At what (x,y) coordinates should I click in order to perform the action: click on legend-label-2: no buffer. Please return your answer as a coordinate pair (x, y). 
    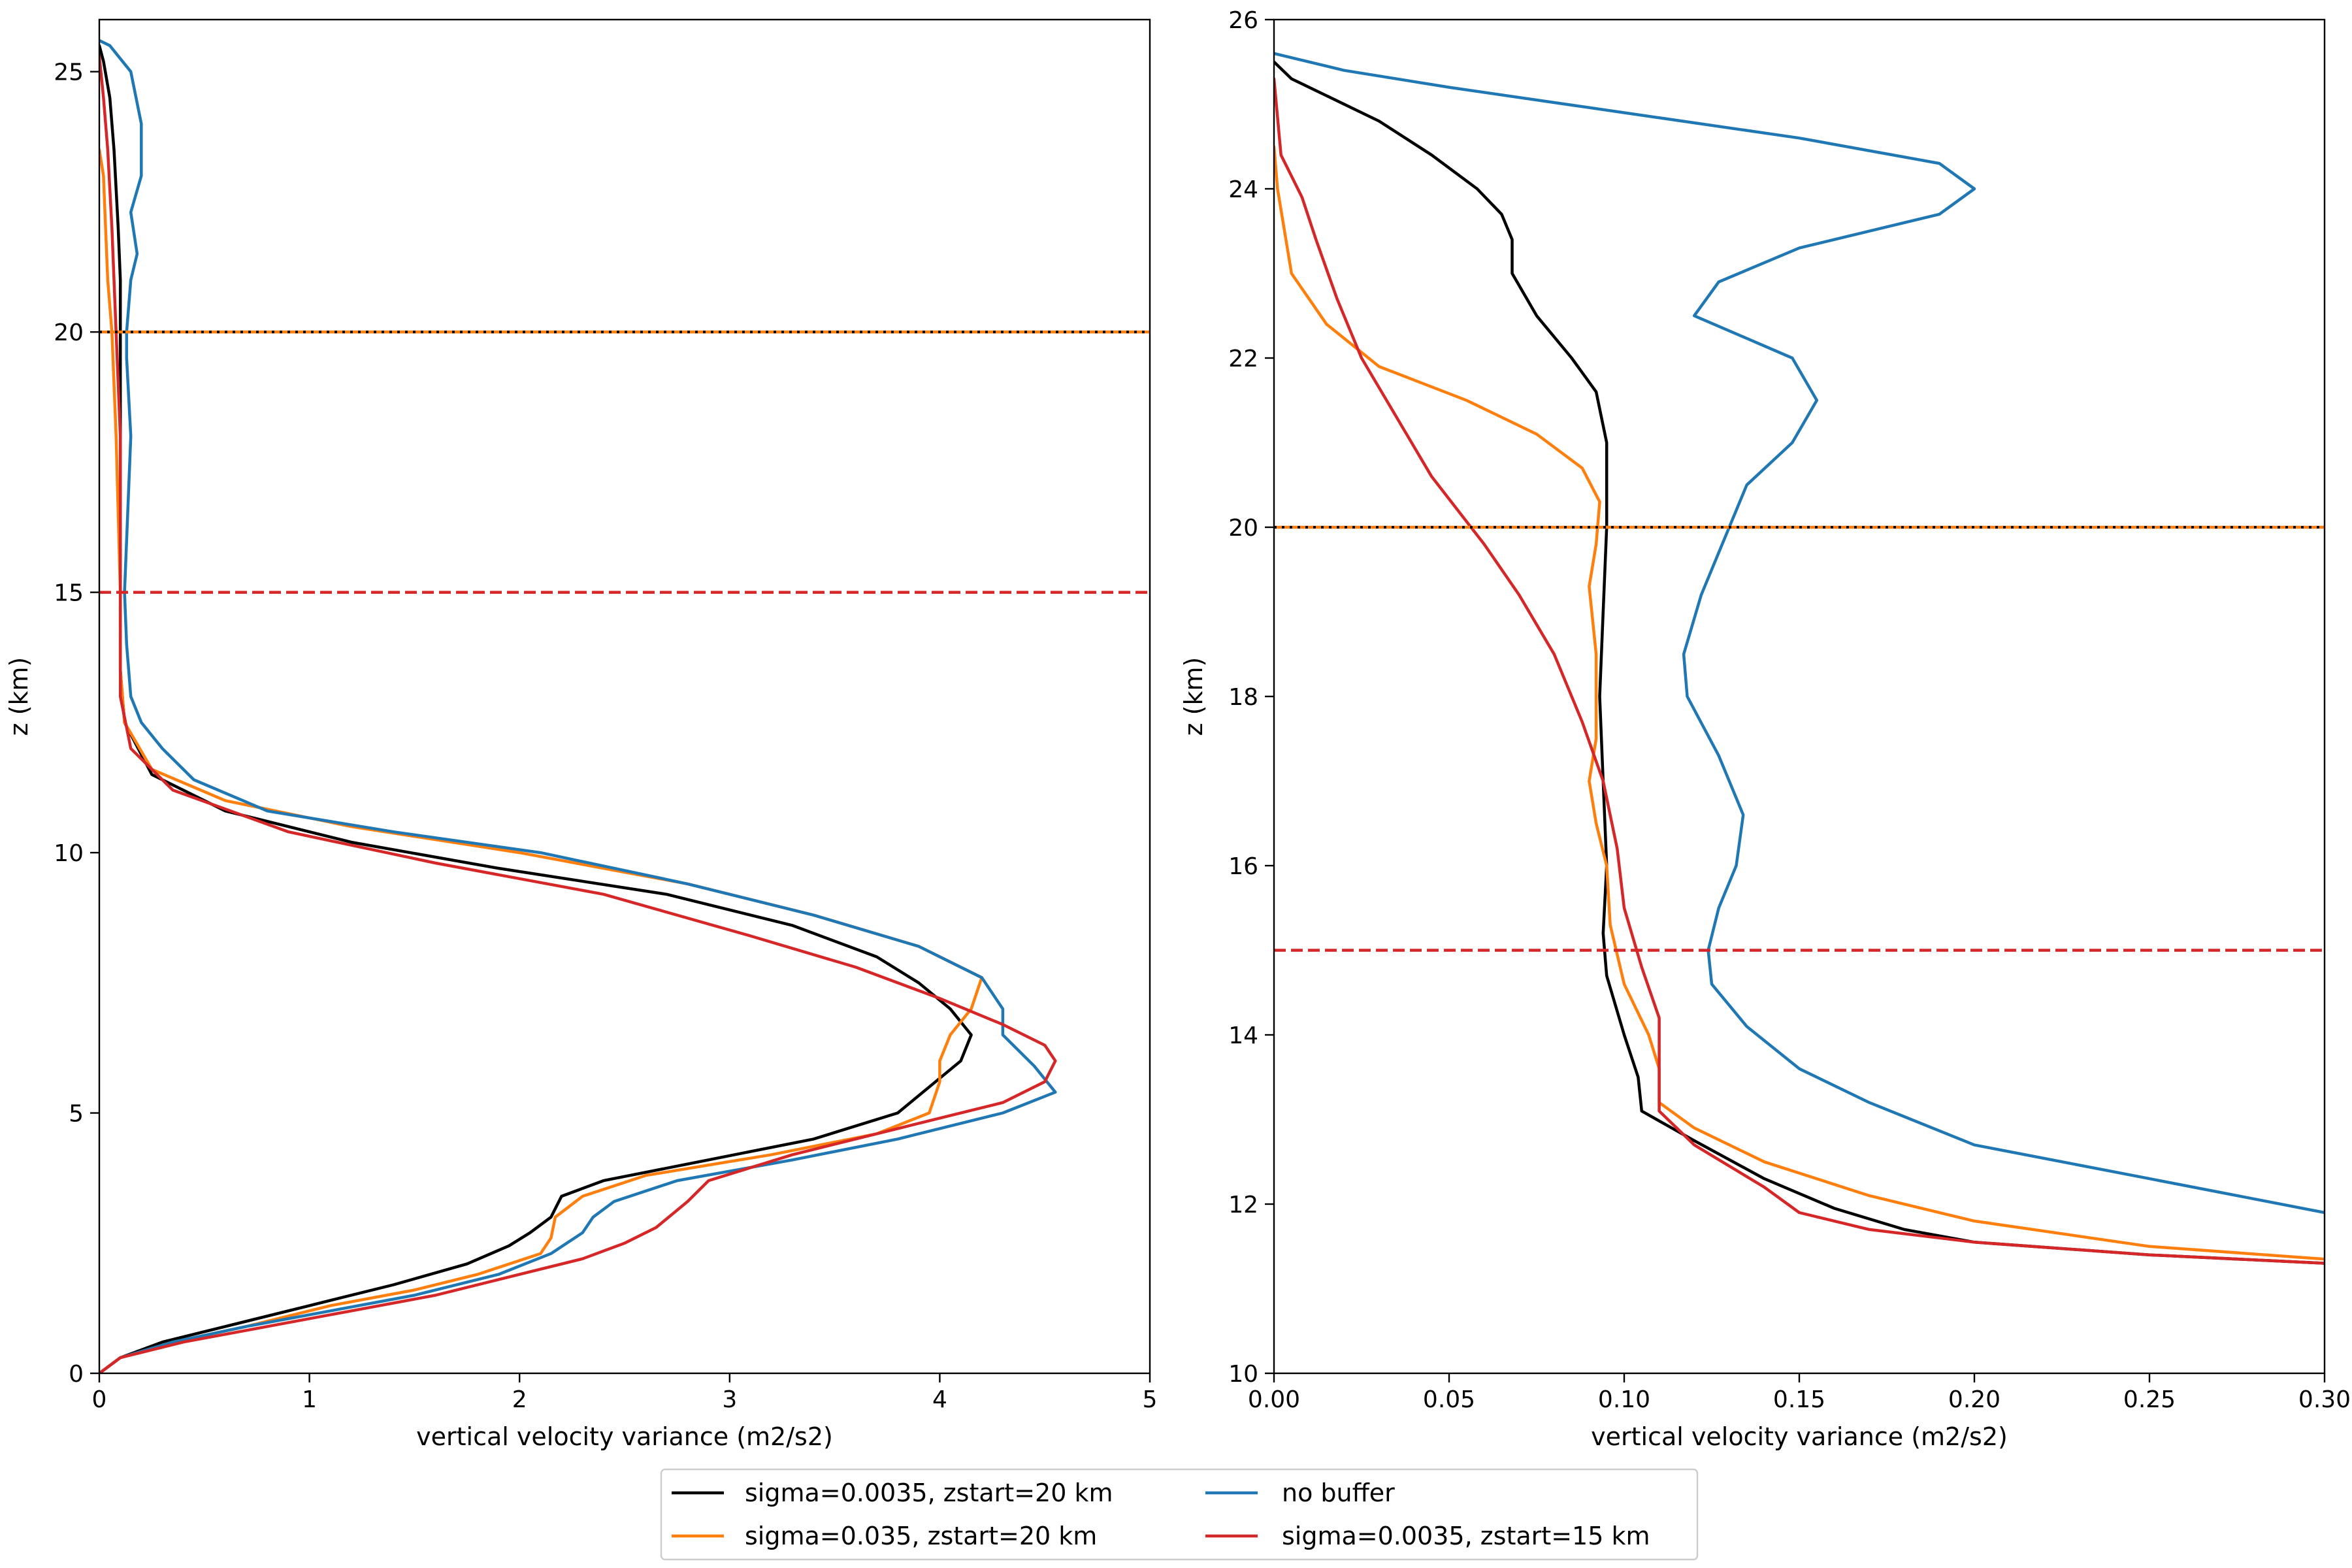
    Looking at the image, I should click on (1338, 1492).